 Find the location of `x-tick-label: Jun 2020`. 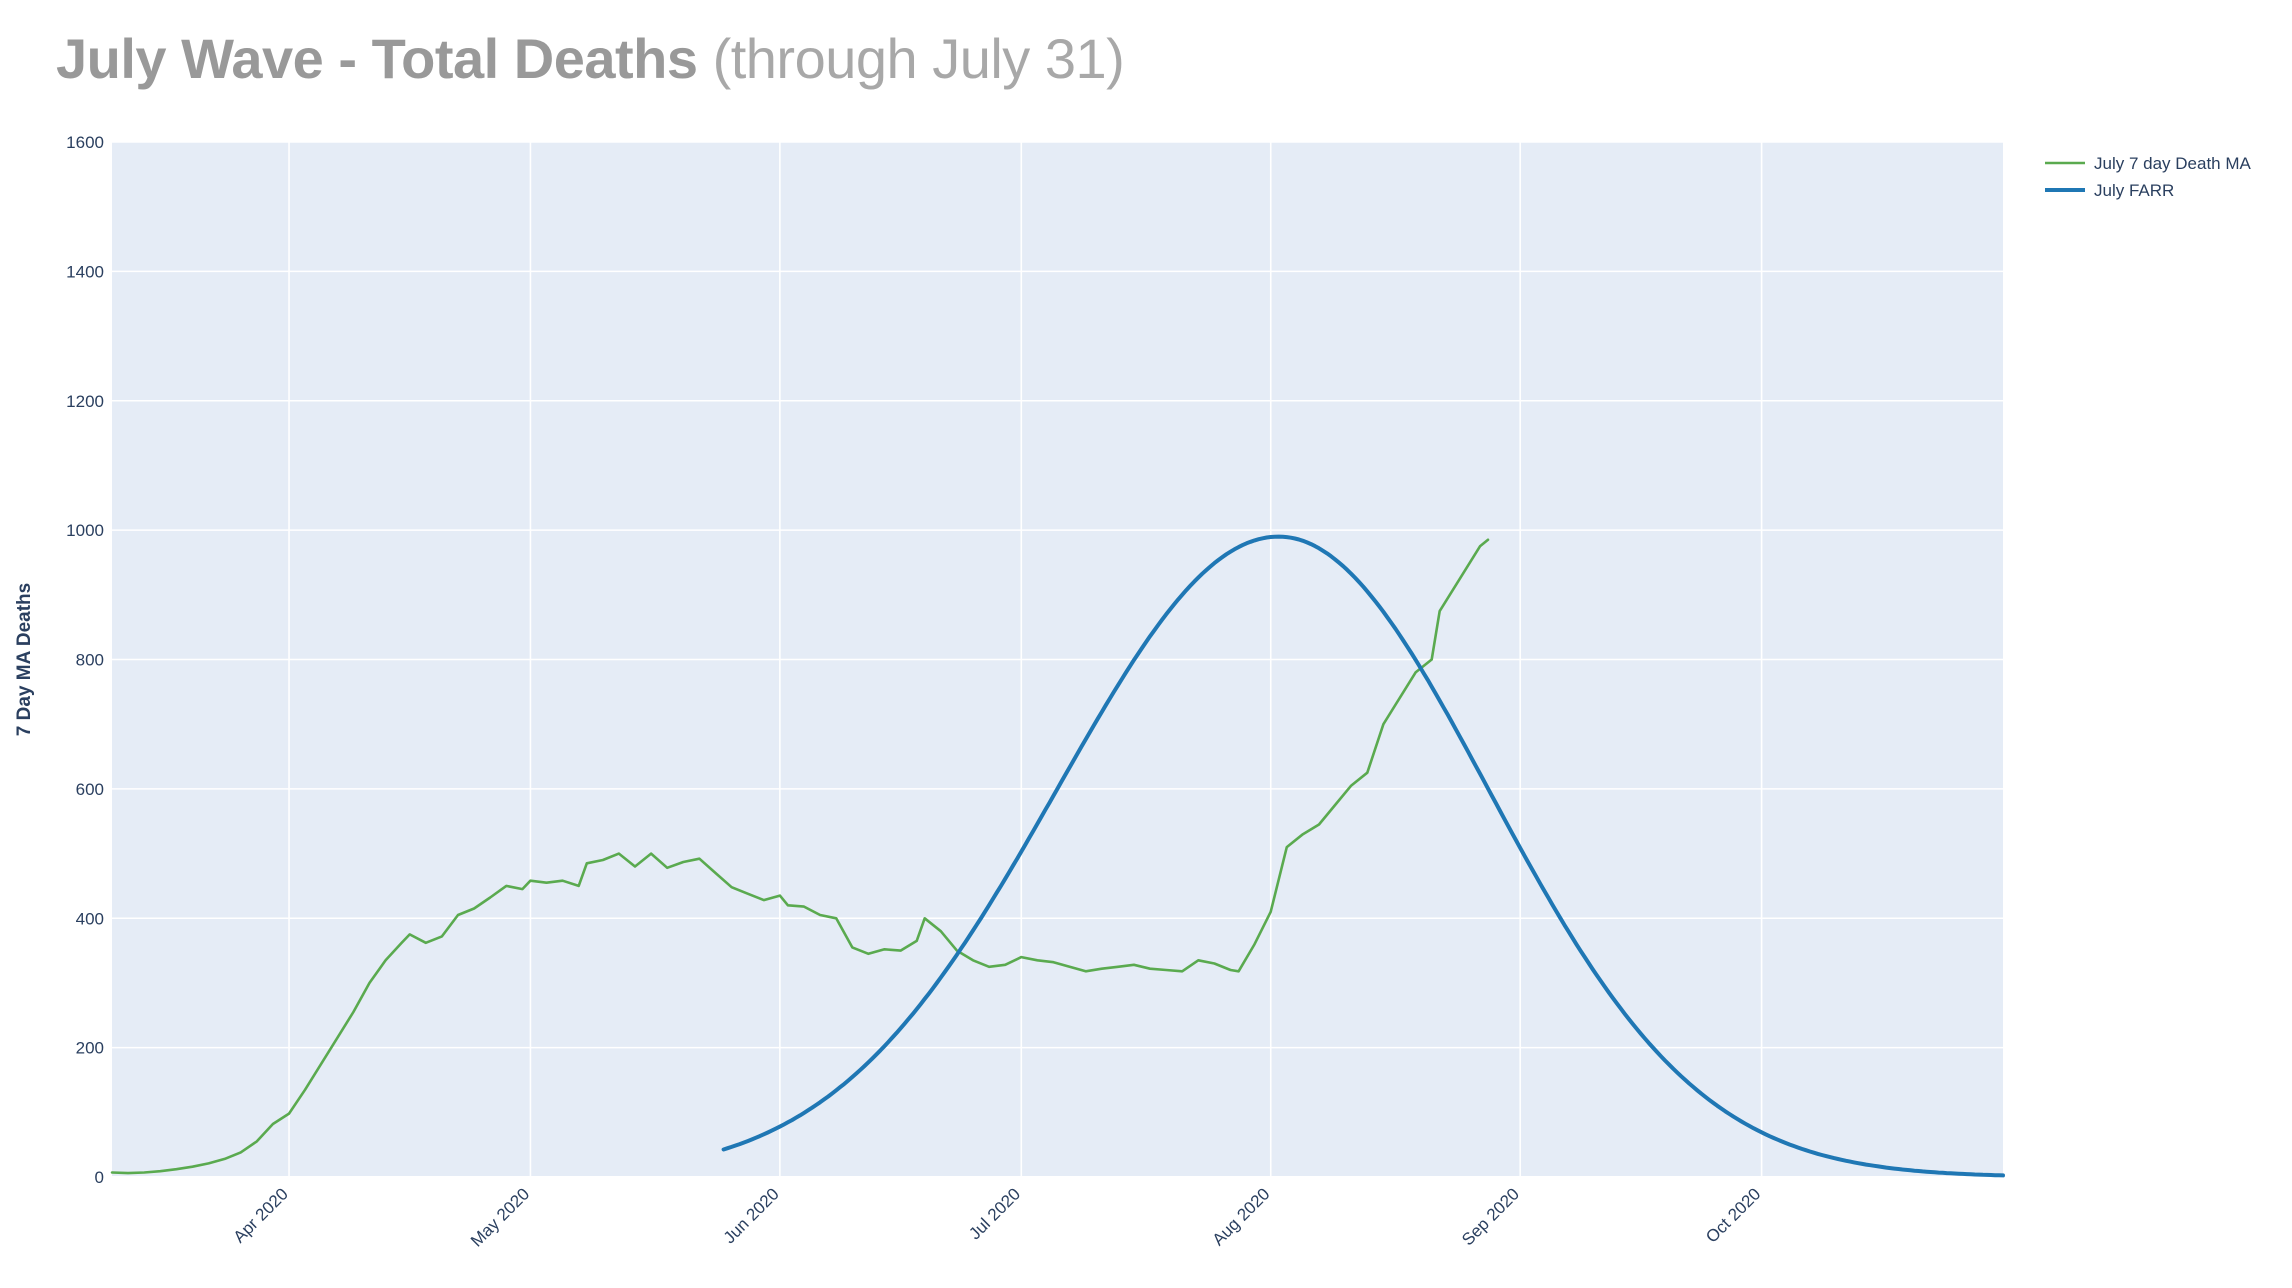

x-tick-label: Jun 2020 is located at coordinates (751, 1215).